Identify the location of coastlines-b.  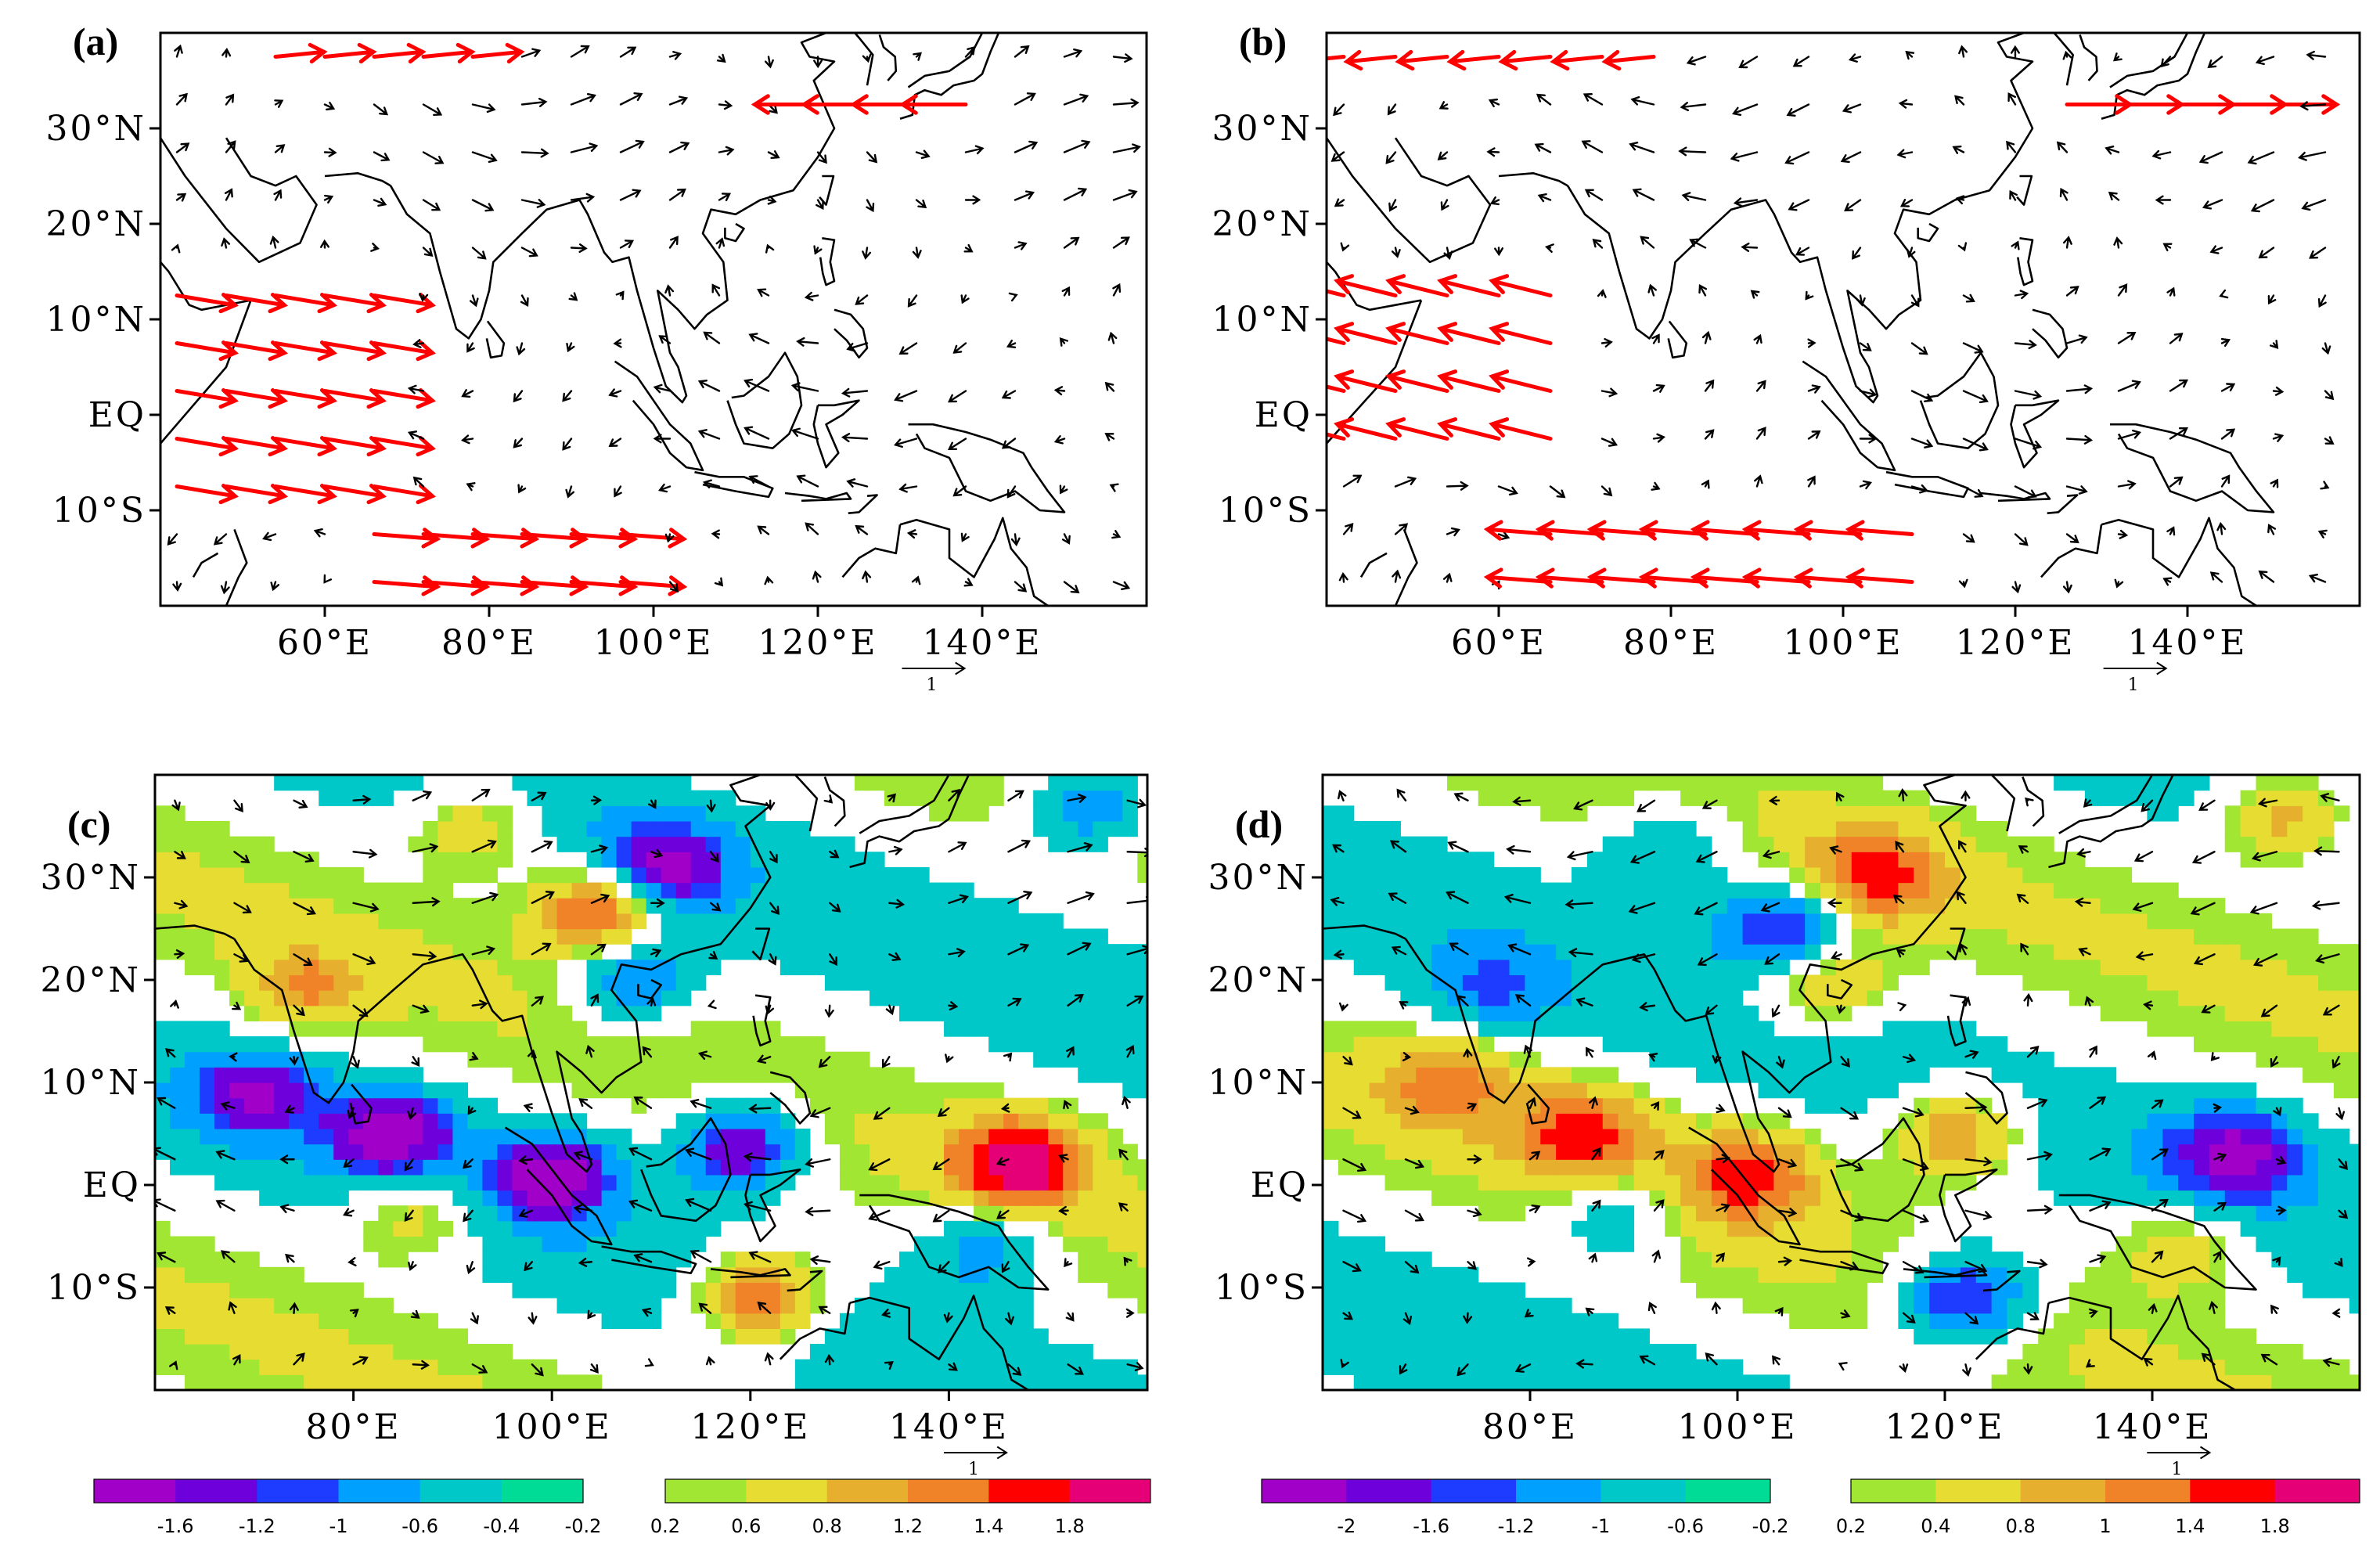
(1801, 319).